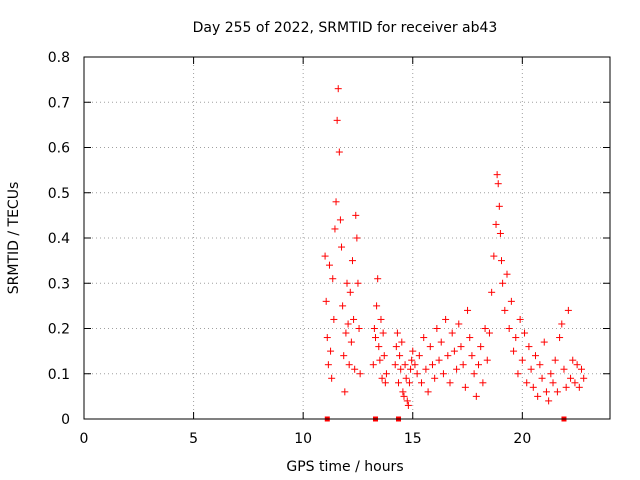  What do you see at coordinates (413, 439) in the screenshot?
I see `x-tick-label: 15` at bounding box center [413, 439].